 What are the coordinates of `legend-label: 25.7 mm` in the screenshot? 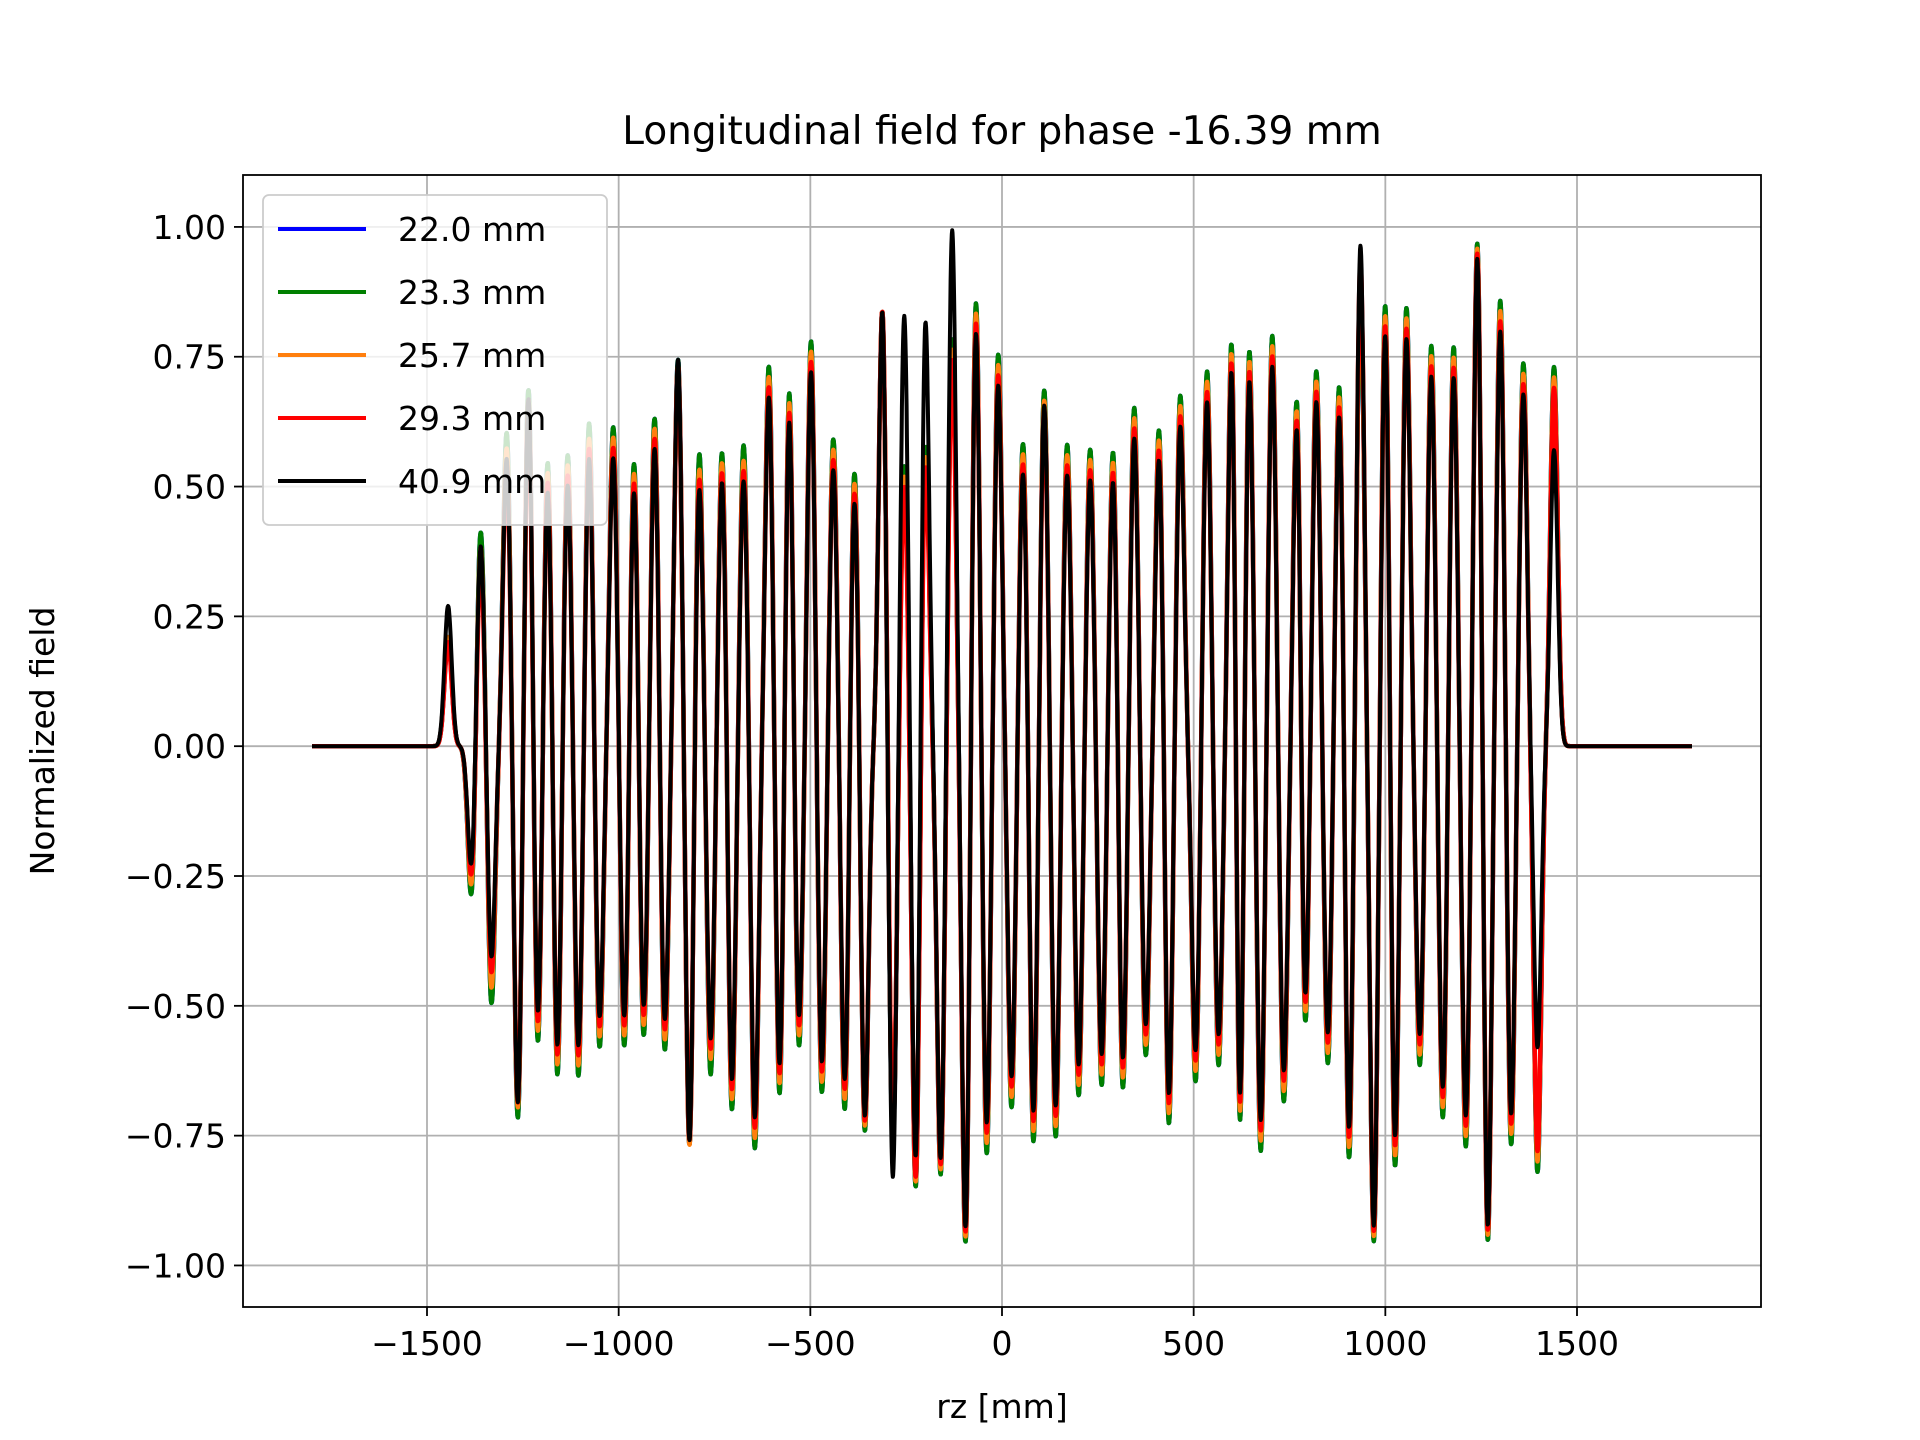 It's located at (472, 355).